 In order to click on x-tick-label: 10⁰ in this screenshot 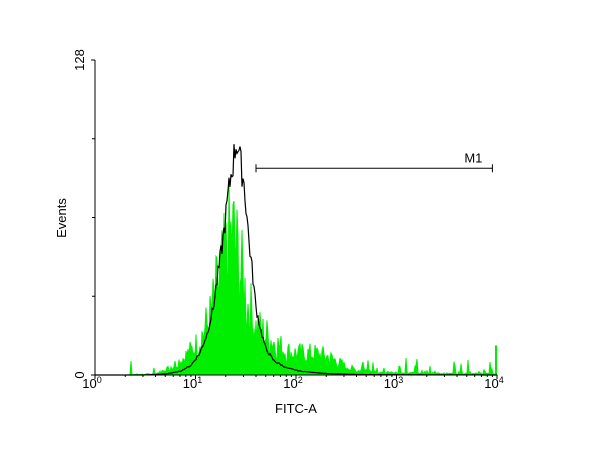, I will do `click(91, 383)`.